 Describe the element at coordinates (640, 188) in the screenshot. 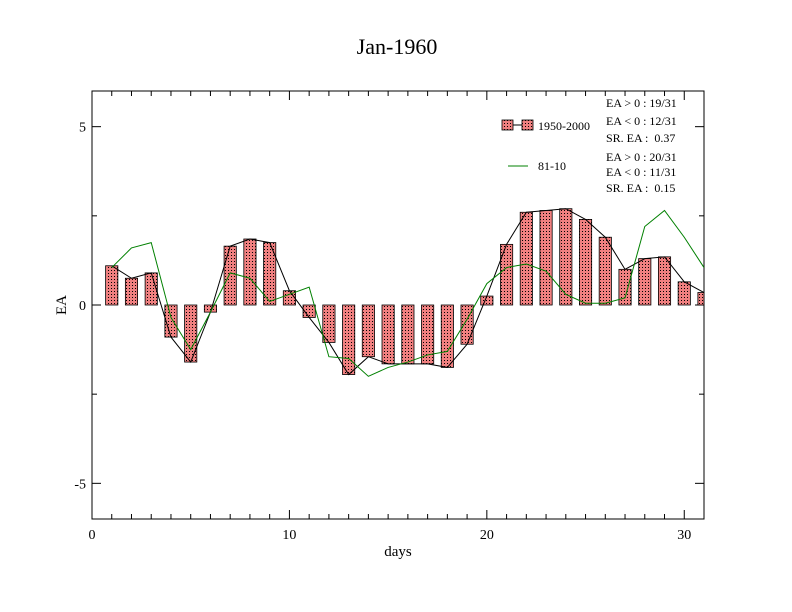

I see `stats-2-sr: SR. EA : 0.15` at that location.